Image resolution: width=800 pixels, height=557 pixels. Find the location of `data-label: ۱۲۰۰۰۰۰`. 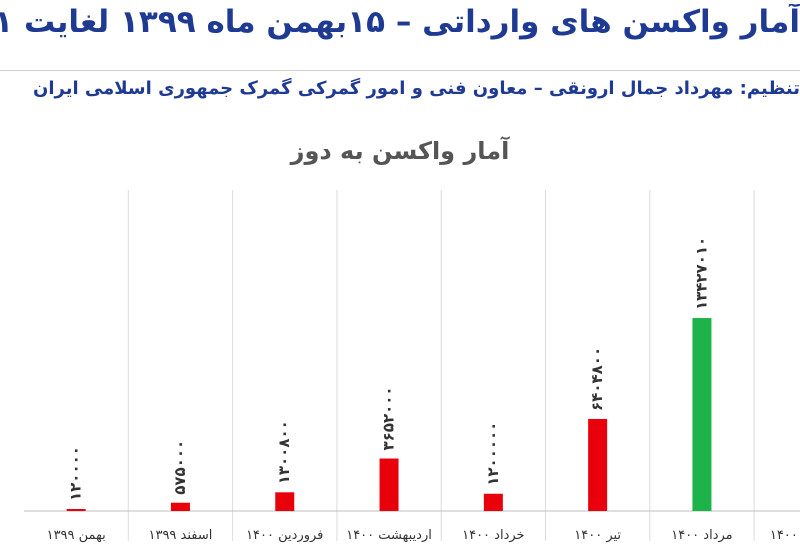

data-label: ۱۲۰۰۰۰۰ is located at coordinates (493, 454).